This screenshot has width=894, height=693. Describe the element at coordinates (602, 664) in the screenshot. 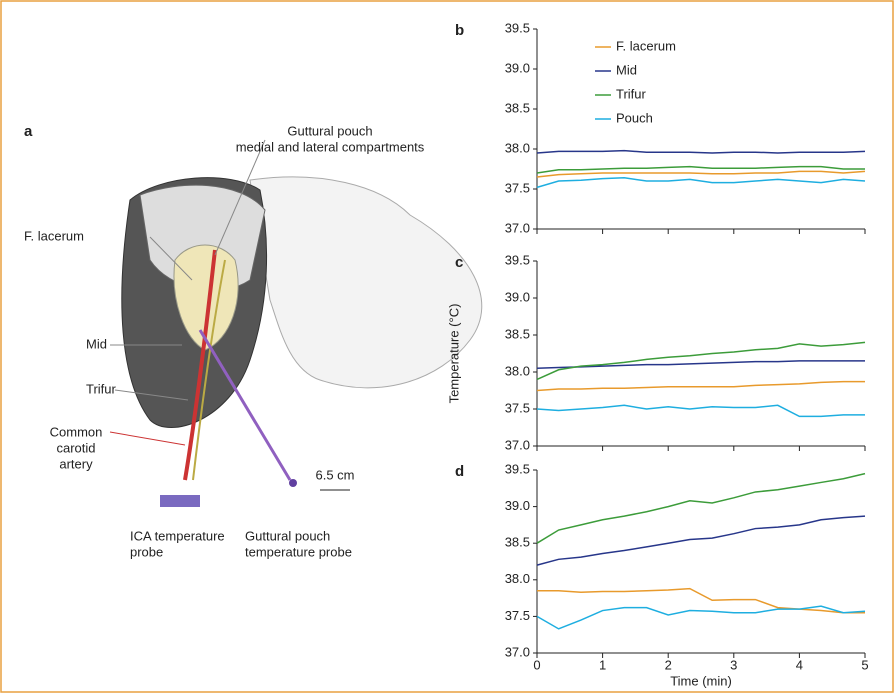

I see `x-tick-label: 1` at that location.